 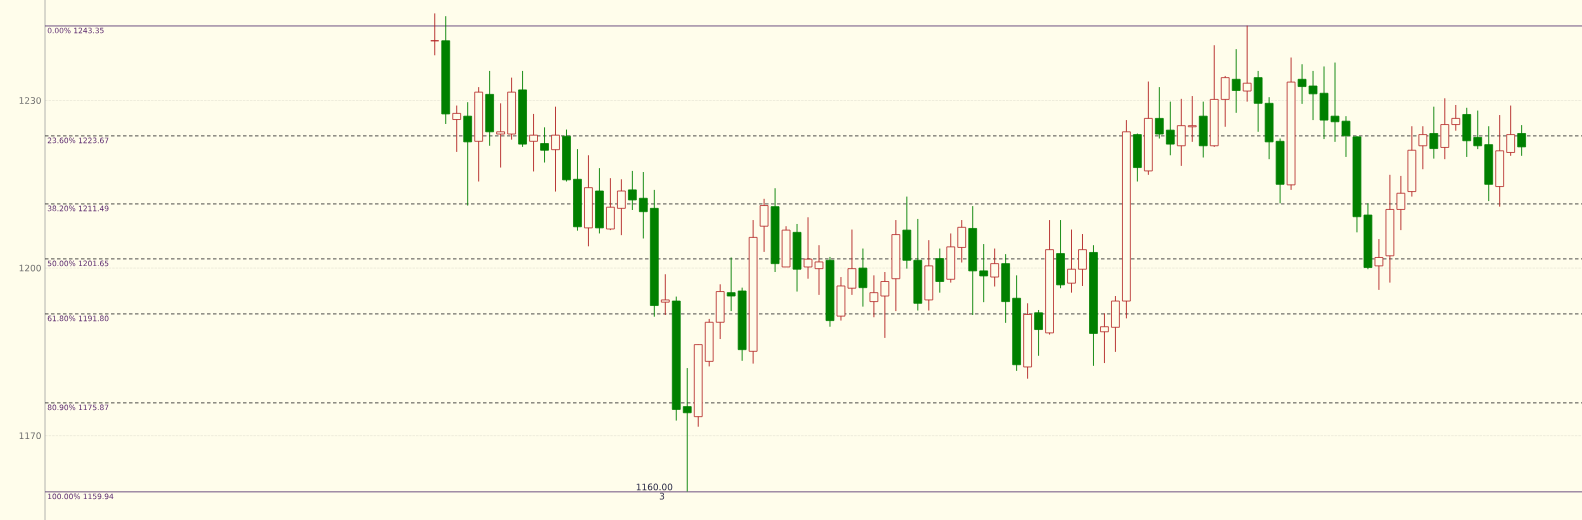 I want to click on y-tick-label: 1230, so click(x=30, y=100).